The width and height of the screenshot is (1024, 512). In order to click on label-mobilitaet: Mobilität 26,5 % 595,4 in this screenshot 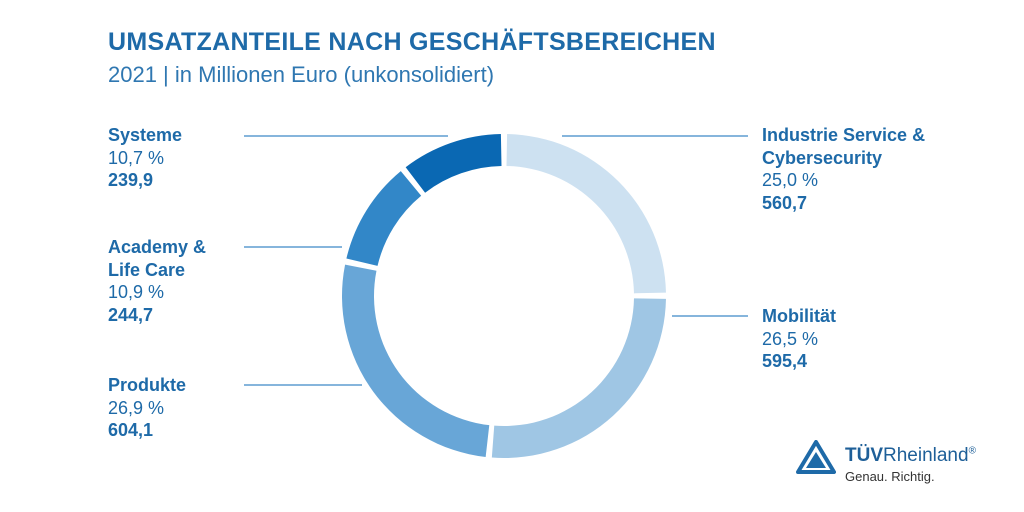, I will do `click(799, 339)`.